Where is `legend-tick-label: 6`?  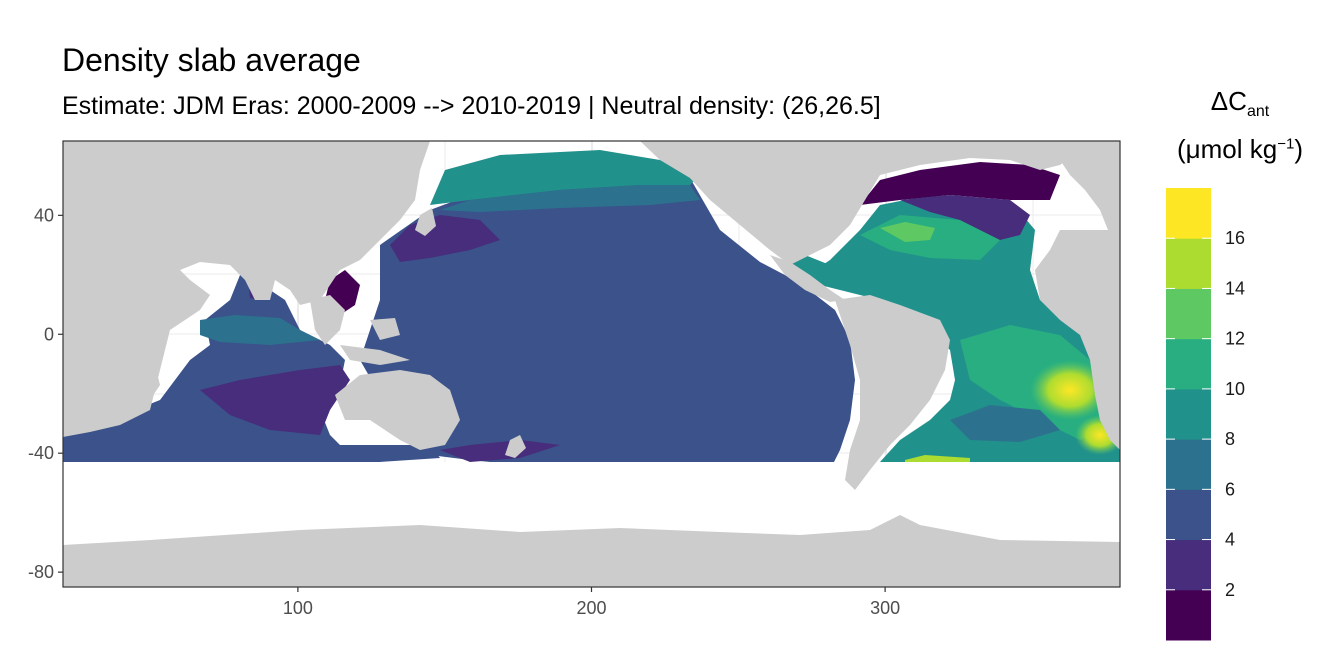
legend-tick-label: 6 is located at coordinates (1230, 489).